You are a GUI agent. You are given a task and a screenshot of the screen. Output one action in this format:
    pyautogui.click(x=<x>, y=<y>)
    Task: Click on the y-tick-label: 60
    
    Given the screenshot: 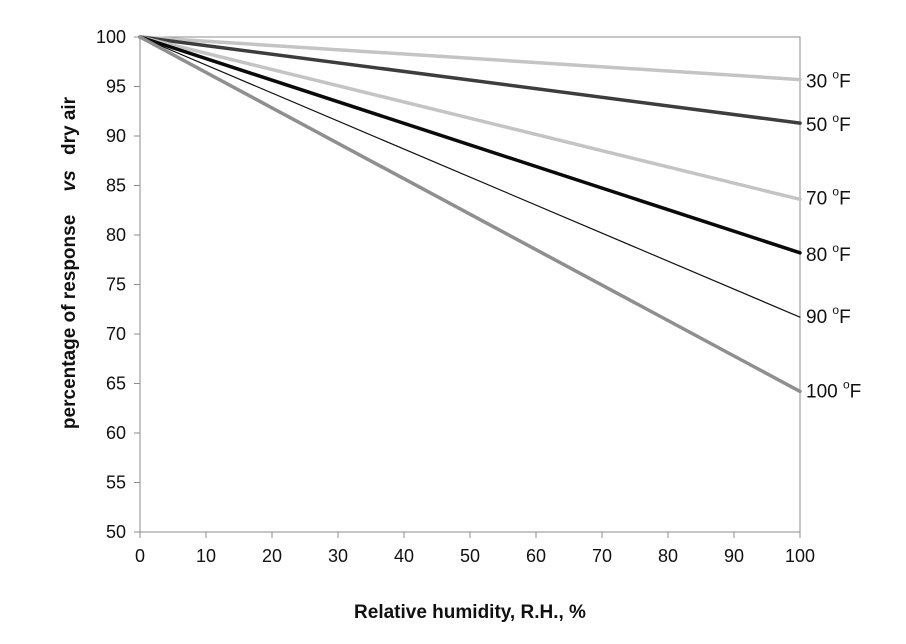 What is the action you would take?
    pyautogui.click(x=116, y=433)
    